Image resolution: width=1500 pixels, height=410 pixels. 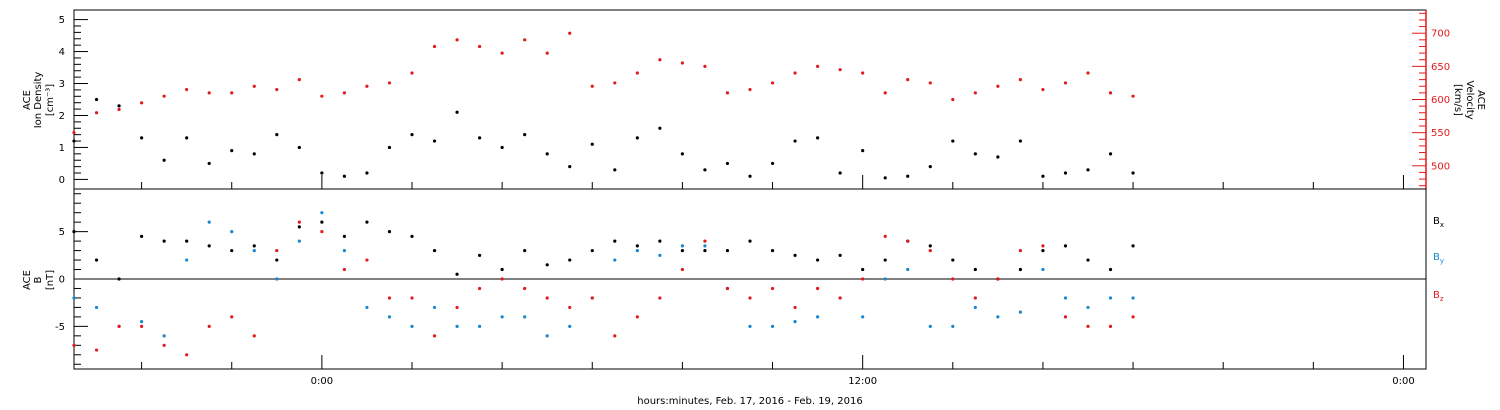 I want to click on legend-entry-bz: Bz, so click(x=1438, y=296).